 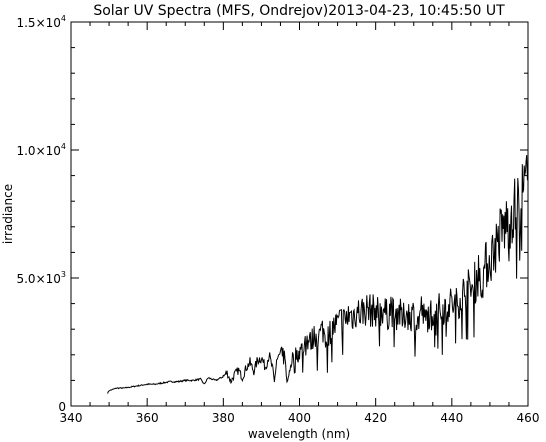 I want to click on x-tick-label: 440, so click(x=451, y=418).